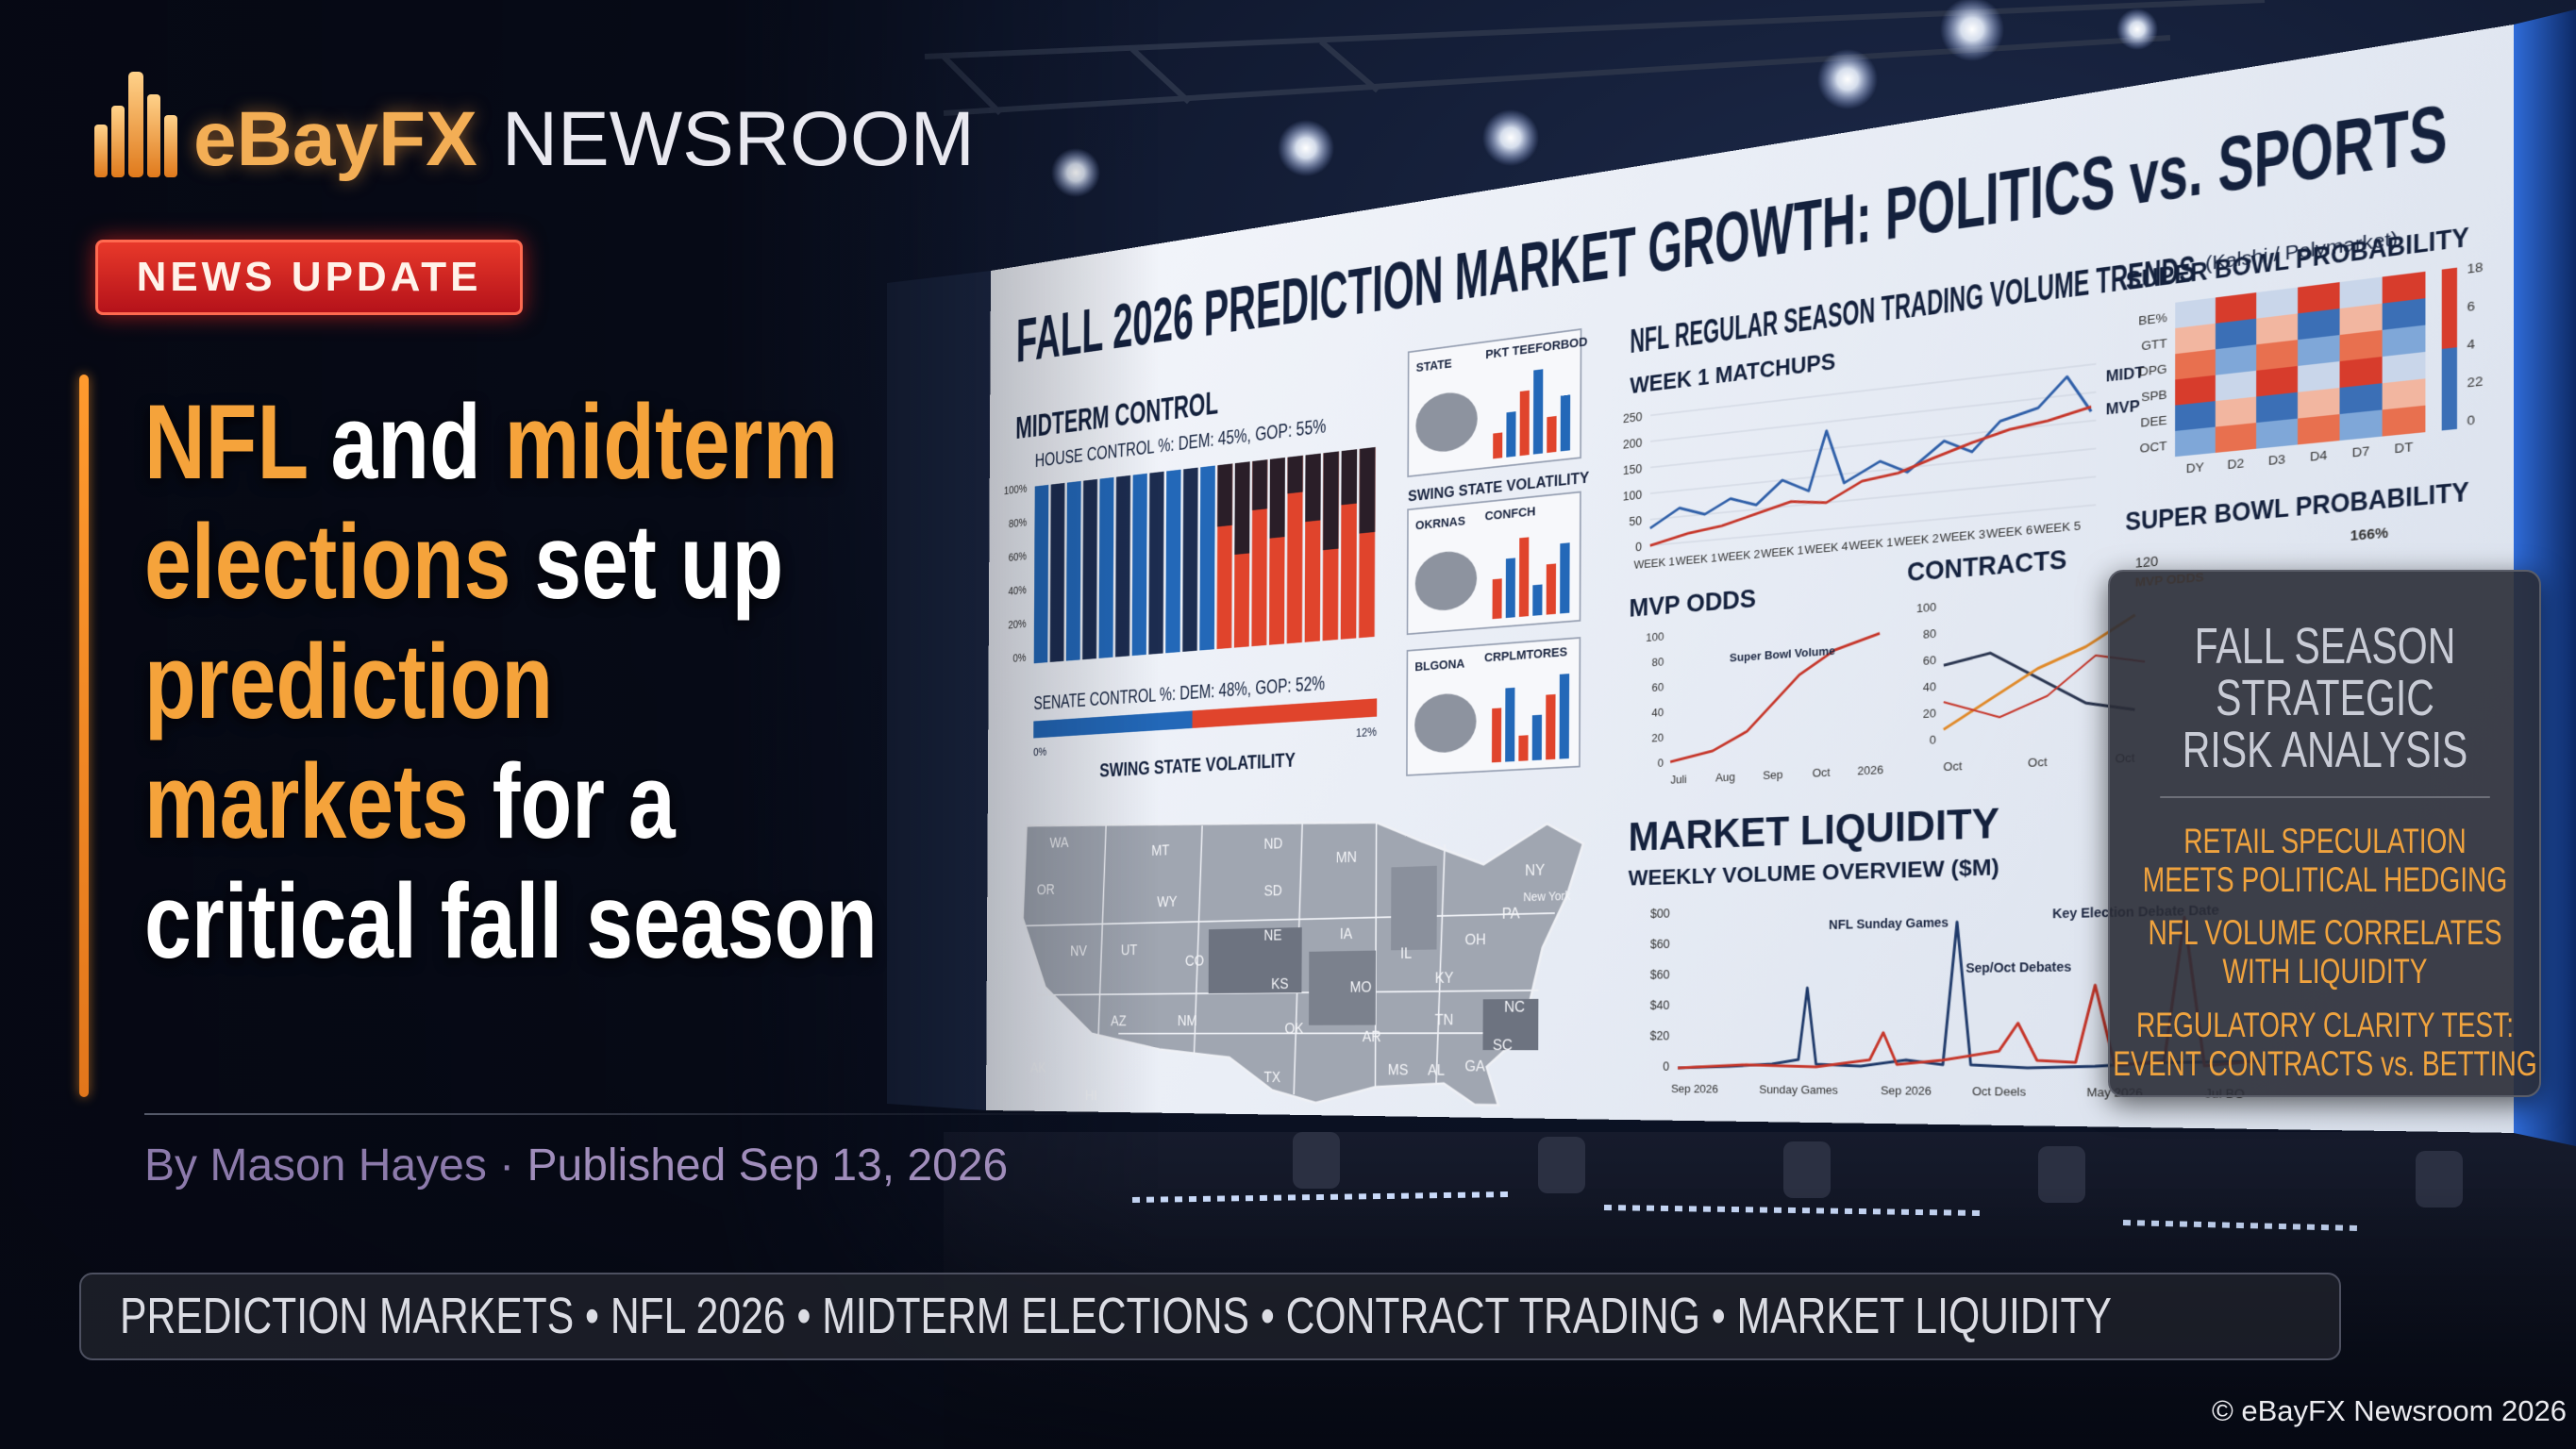 The image size is (2576, 1449). Describe the element at coordinates (1018, 591) in the screenshot. I see `screen-text: 40%` at that location.